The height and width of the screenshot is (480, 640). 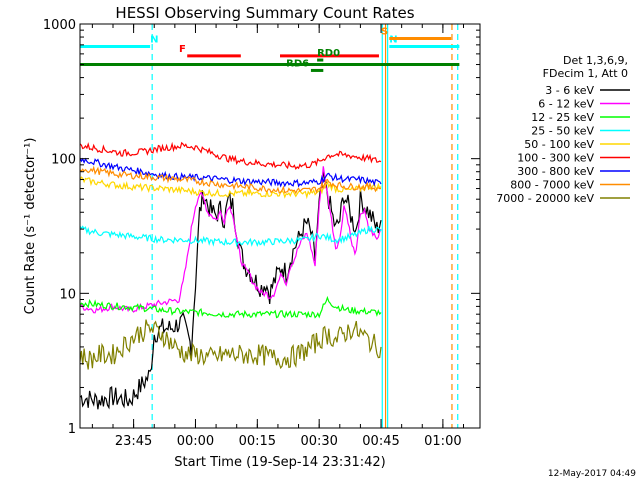 I want to click on legend-label: 6 - 12 keV, so click(x=566, y=104).